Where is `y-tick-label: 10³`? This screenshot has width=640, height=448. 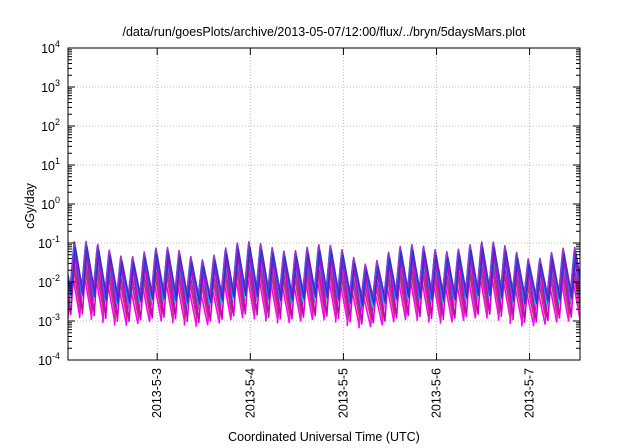 y-tick-label: 10³ is located at coordinates (50, 86).